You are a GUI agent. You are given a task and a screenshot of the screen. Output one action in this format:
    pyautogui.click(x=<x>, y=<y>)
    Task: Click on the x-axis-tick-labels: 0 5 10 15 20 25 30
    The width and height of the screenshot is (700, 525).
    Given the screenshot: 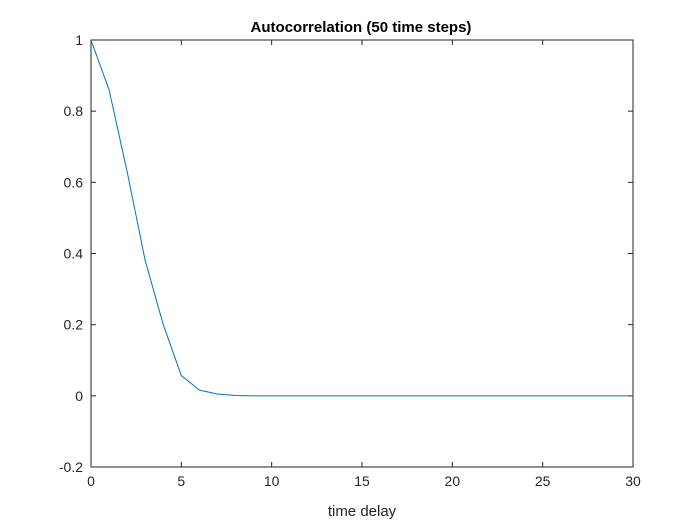 What is the action you would take?
    pyautogui.click(x=364, y=481)
    